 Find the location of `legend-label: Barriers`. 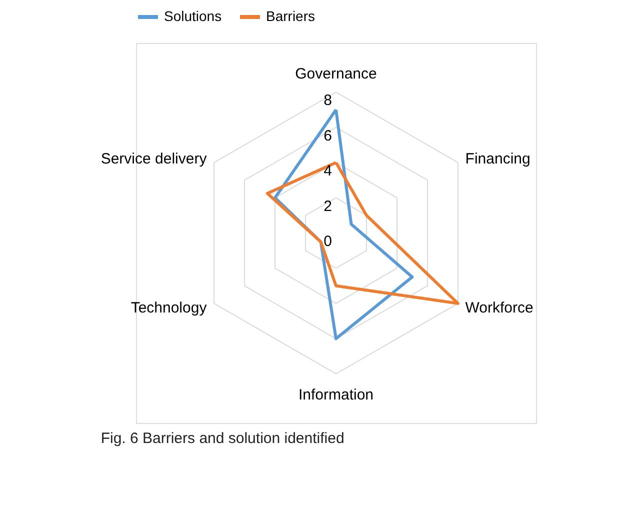

legend-label: Barriers is located at coordinates (291, 16).